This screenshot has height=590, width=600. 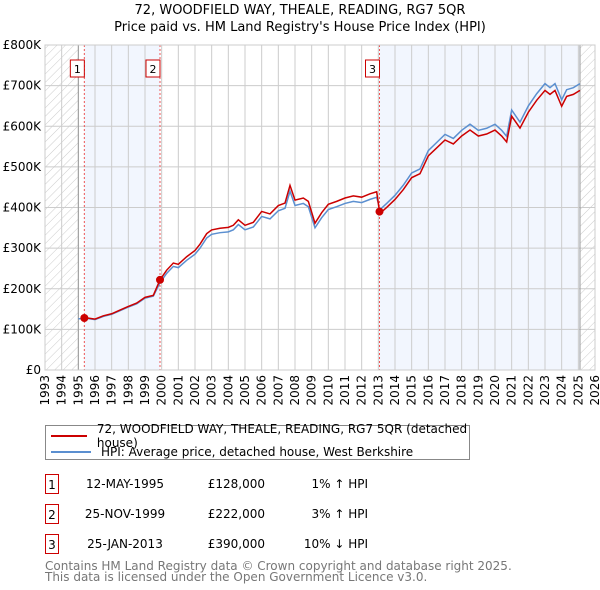 I want to click on legend-swatch-blue, so click(x=71, y=452).